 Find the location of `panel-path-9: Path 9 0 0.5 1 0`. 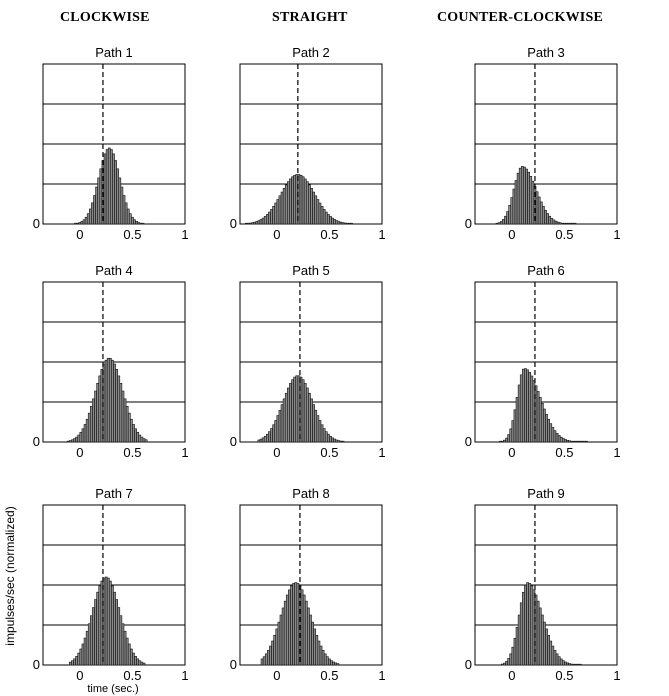

panel-path-9: Path 9 0 0.5 1 0 is located at coordinates (543, 584).